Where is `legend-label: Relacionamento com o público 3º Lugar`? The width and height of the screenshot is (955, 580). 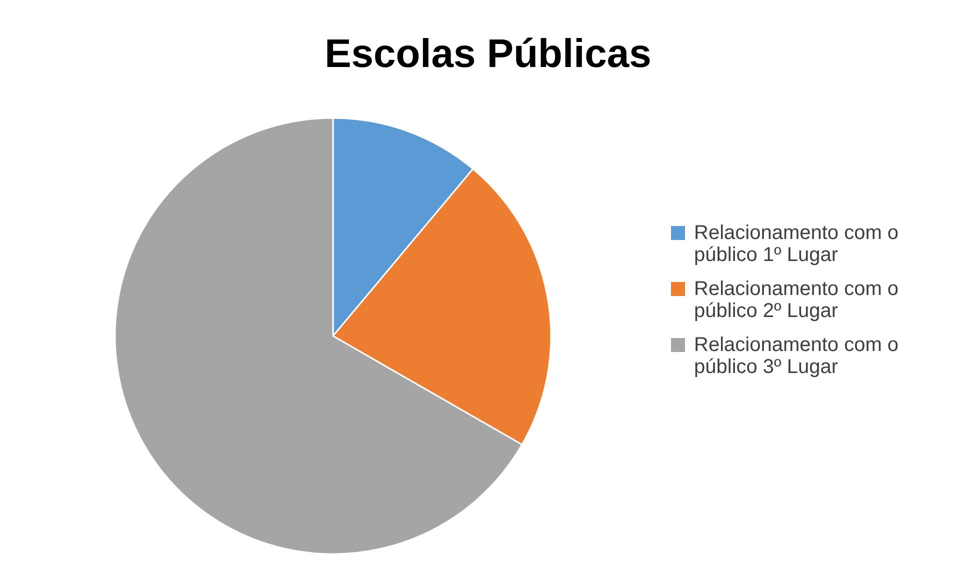
legend-label: Relacionamento com o público 3º Lugar is located at coordinates (796, 356).